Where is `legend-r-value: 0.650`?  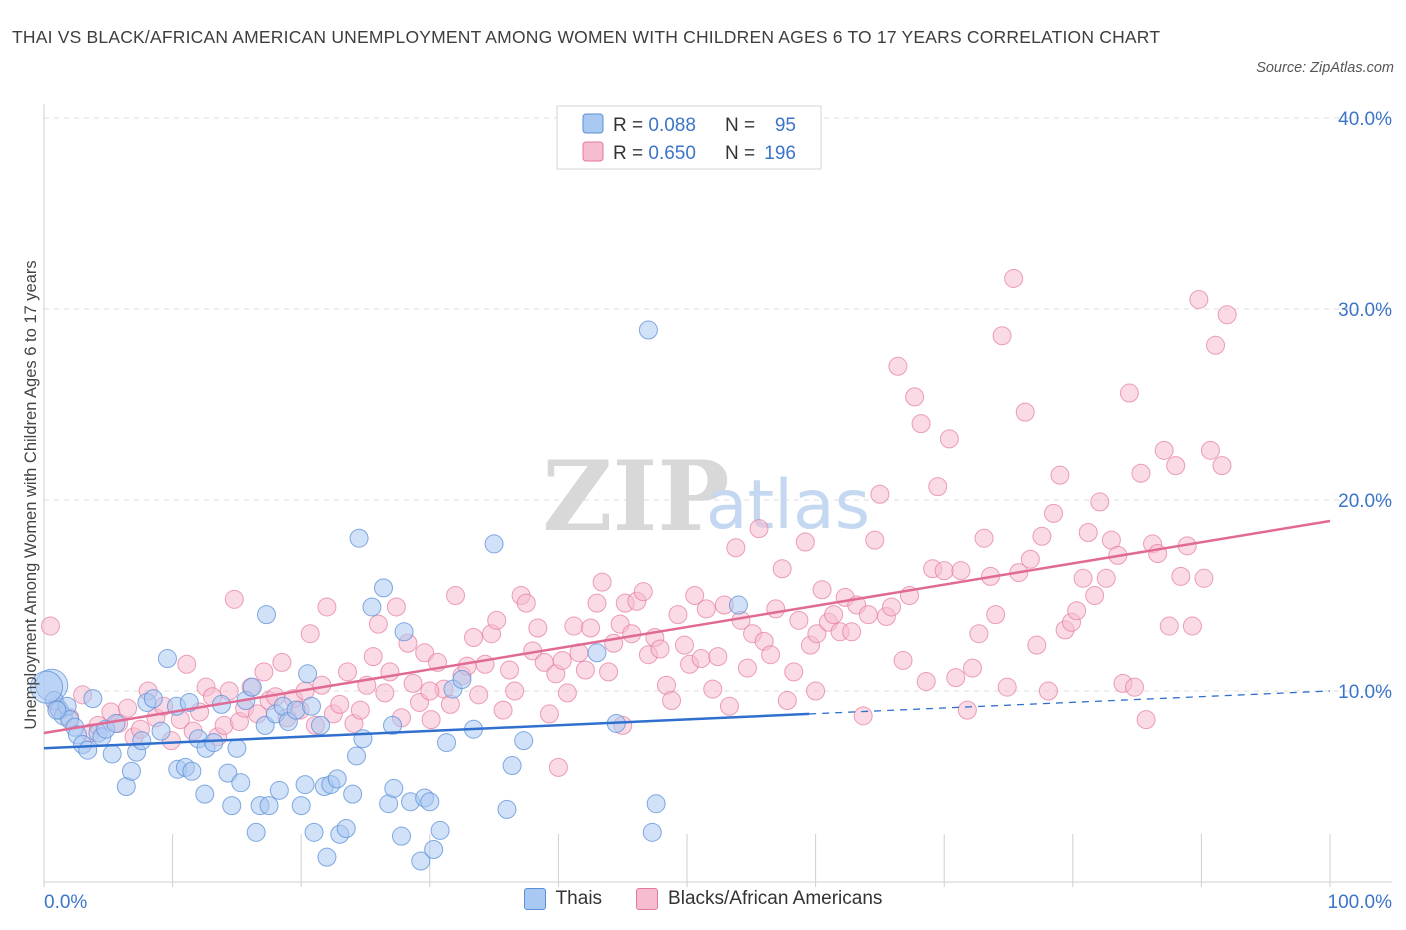
legend-r-value: 0.650 is located at coordinates (672, 153).